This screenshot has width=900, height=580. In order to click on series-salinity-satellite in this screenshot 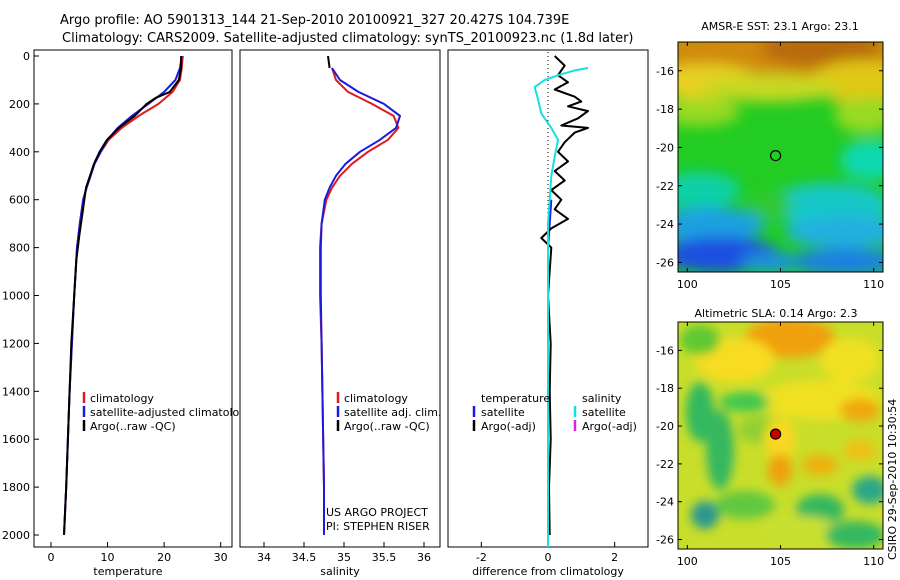, I will do `click(561, 307)`.